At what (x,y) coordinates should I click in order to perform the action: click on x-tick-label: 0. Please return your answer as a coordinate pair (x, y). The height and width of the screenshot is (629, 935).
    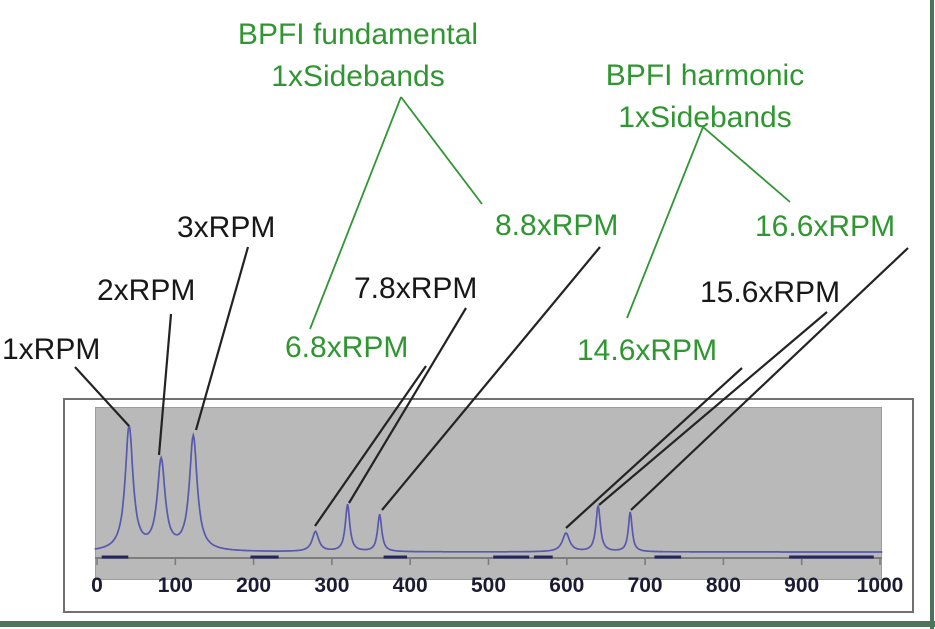
    Looking at the image, I should click on (97, 585).